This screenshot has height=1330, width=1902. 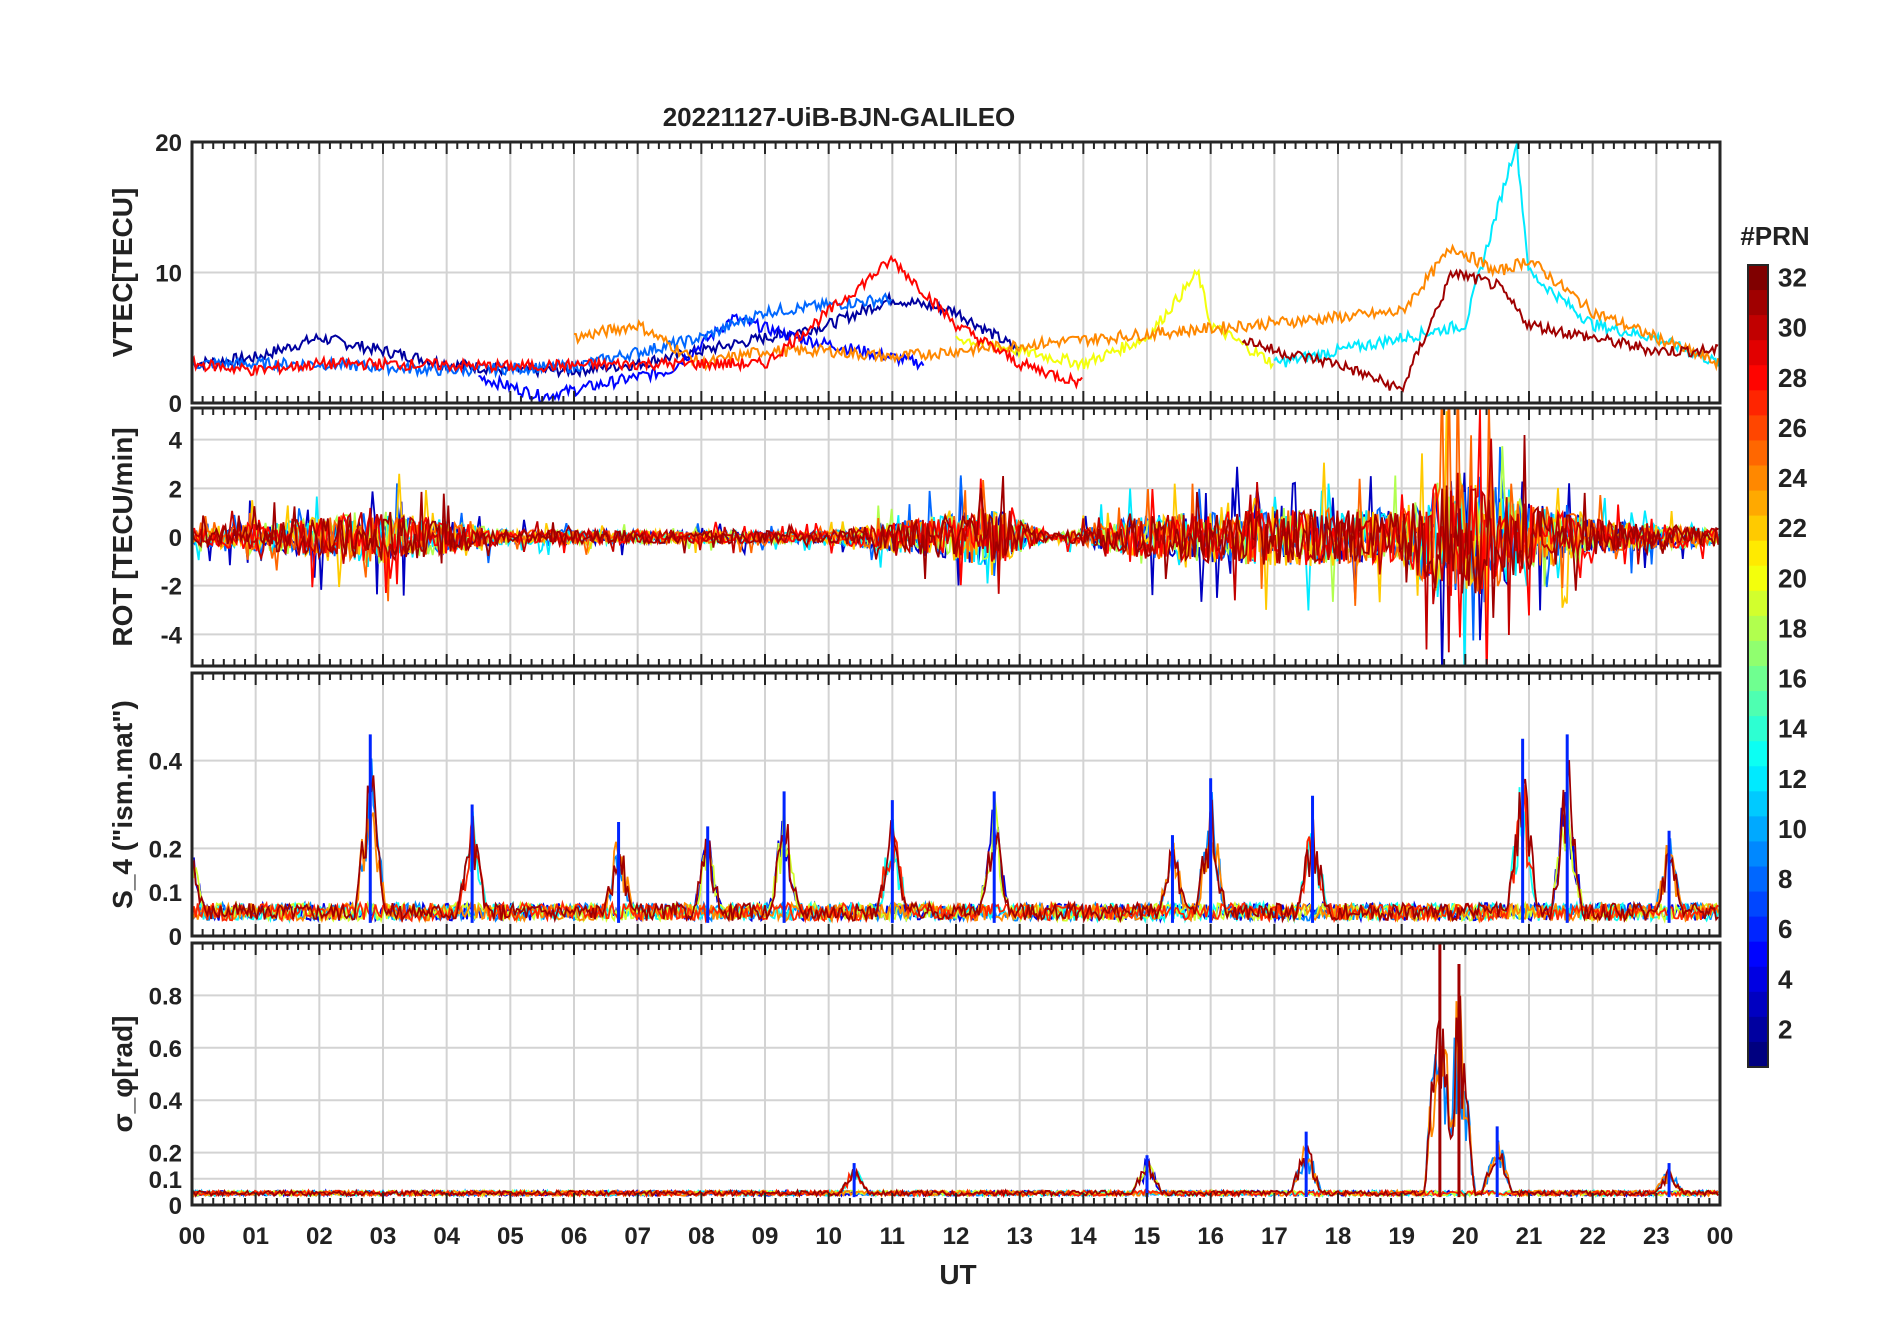 I want to click on x-tick-label: 16, so click(x=1210, y=1236).